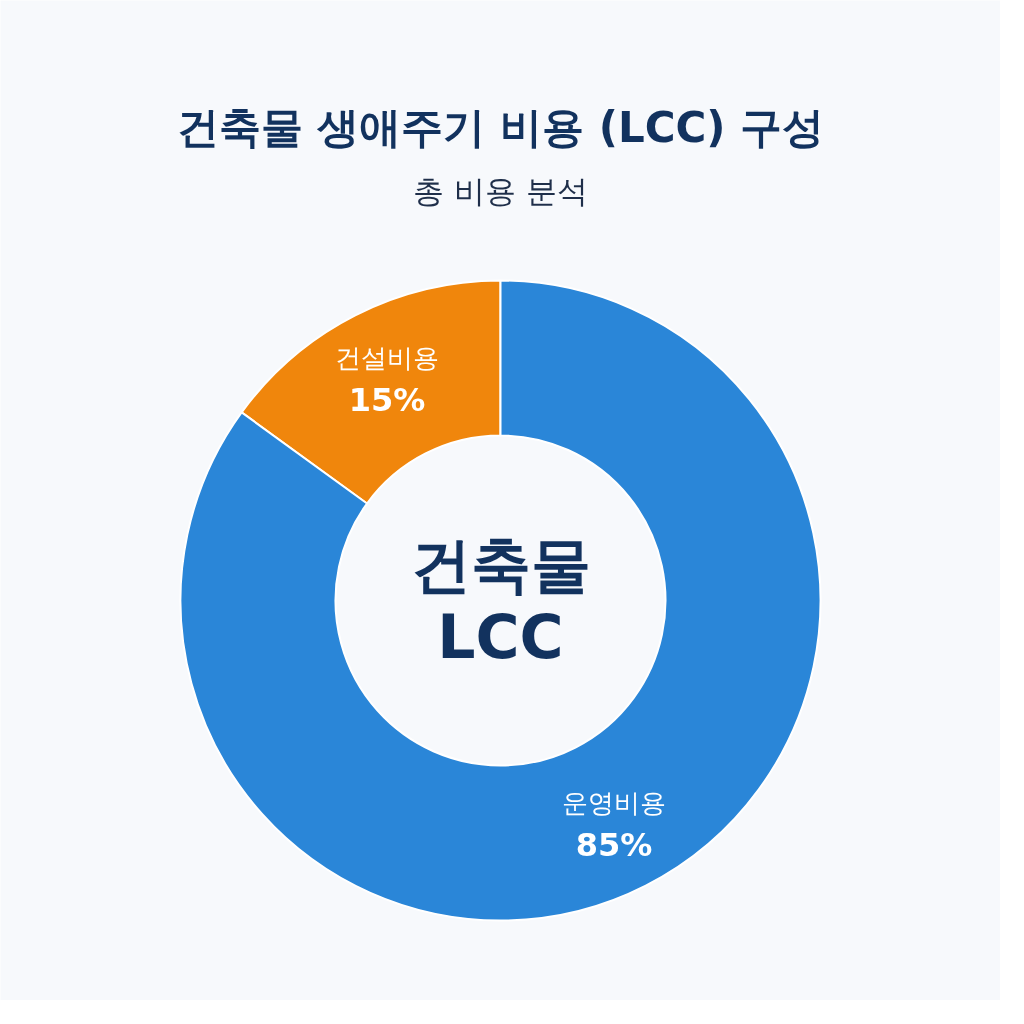 The image size is (1024, 1024). What do you see at coordinates (387, 357) in the screenshot?
I see `slice-label: 건설비용` at bounding box center [387, 357].